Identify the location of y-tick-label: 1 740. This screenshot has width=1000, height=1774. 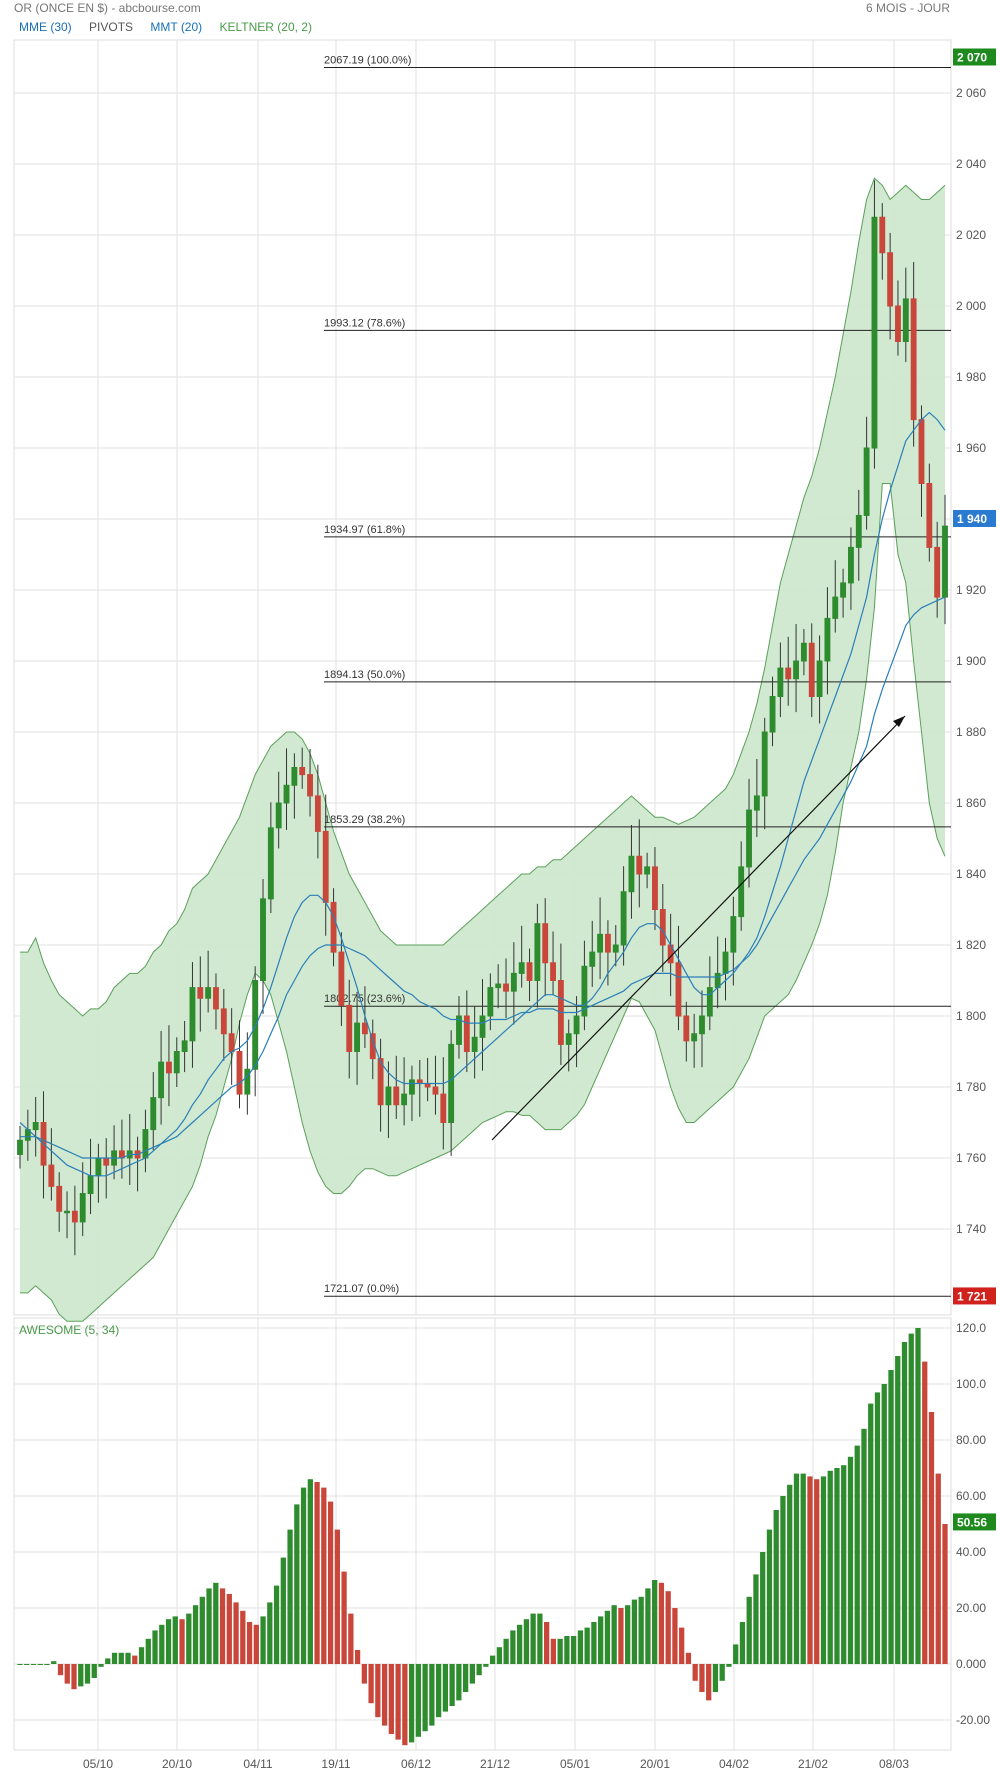
(971, 1229).